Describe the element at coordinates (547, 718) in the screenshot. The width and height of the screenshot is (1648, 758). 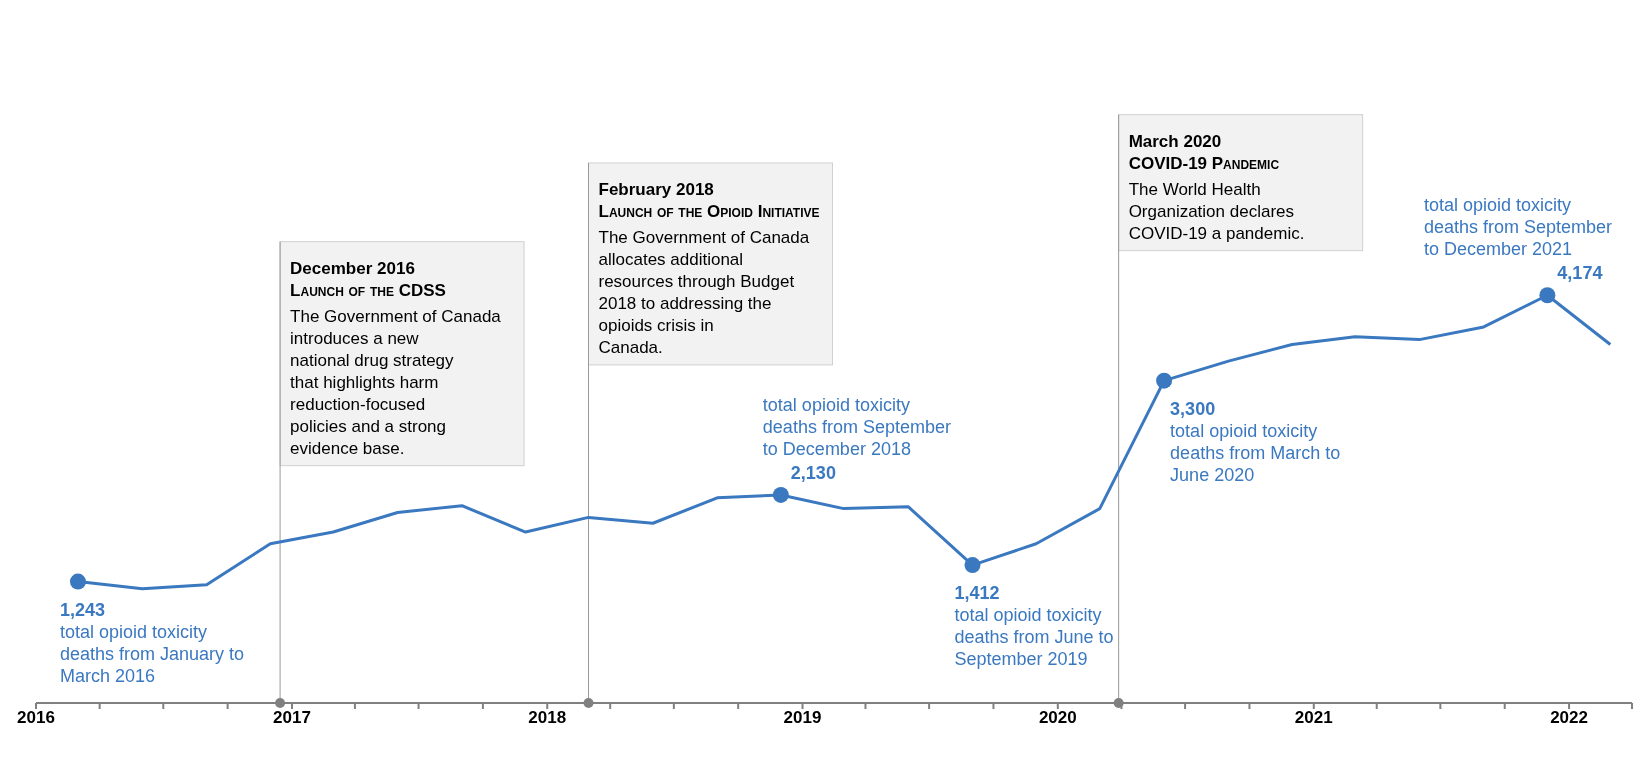
I see `x-tick-label: 2018` at that location.